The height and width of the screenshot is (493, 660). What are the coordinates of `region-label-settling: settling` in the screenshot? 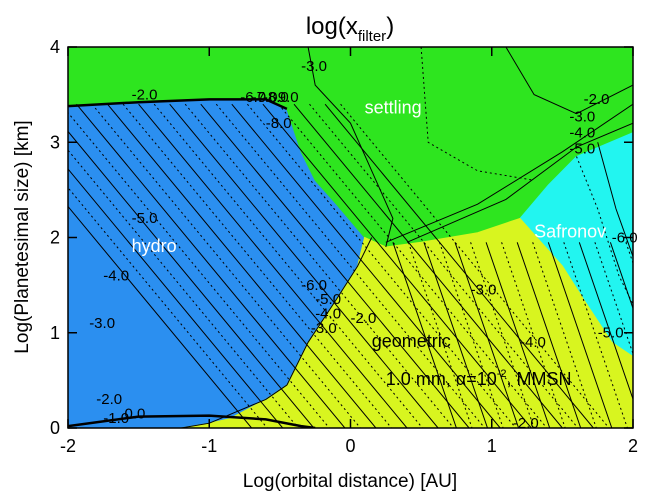 It's located at (393, 108).